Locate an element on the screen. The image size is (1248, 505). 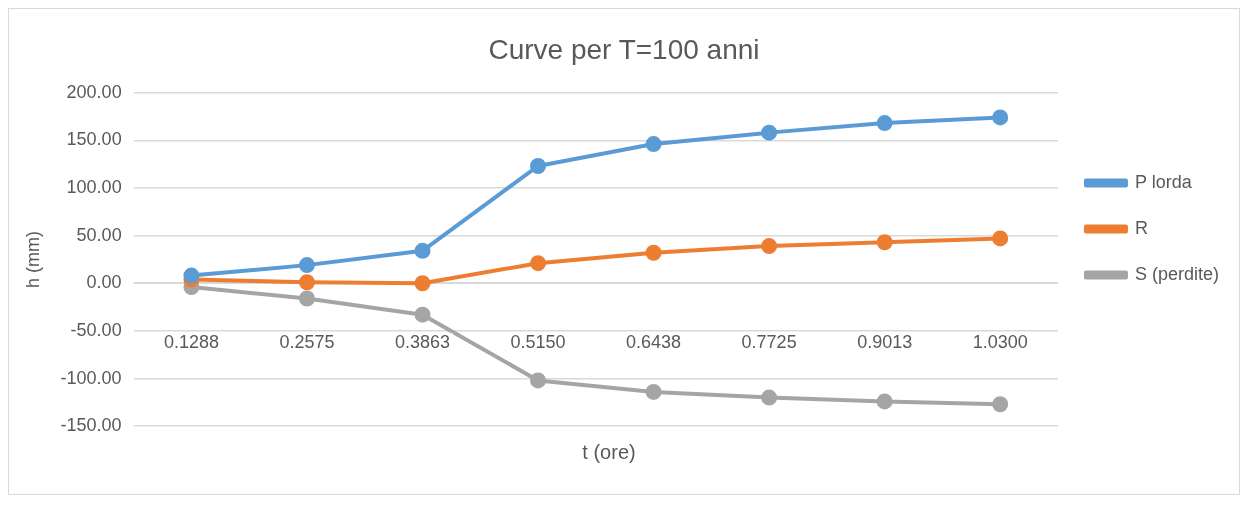
y-tick-label: 200.00 is located at coordinates (94, 91).